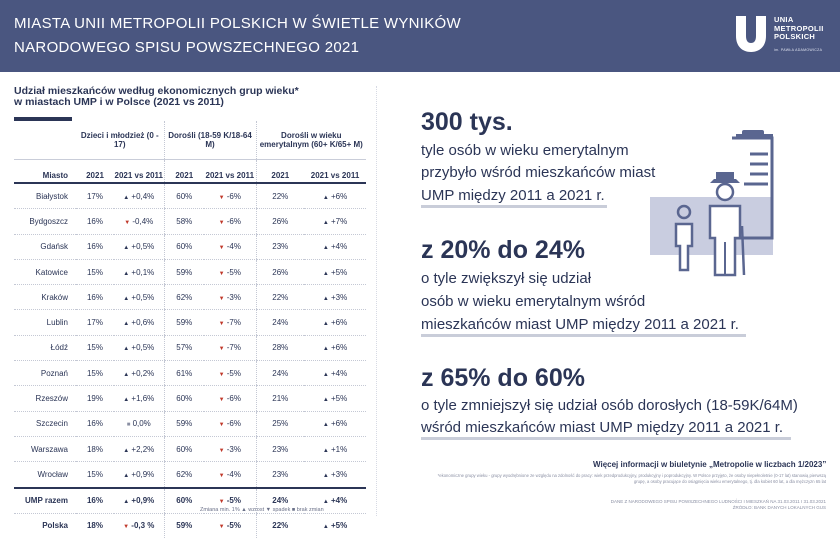 This screenshot has width=840, height=538. Describe the element at coordinates (335, 525) in the screenshot. I see `retired-change: ▲ +5%` at that location.